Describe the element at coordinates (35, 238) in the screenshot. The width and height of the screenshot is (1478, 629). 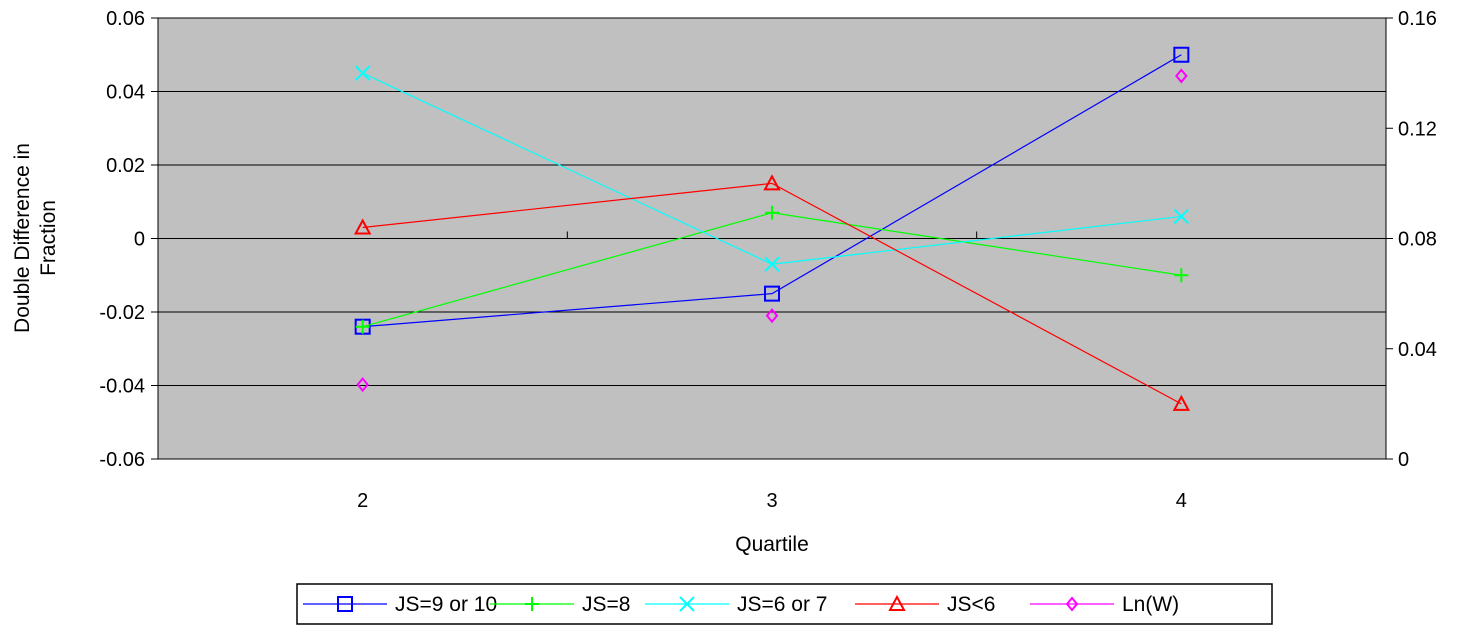
I see `y-axis-title: Double Difference in Fraction` at that location.